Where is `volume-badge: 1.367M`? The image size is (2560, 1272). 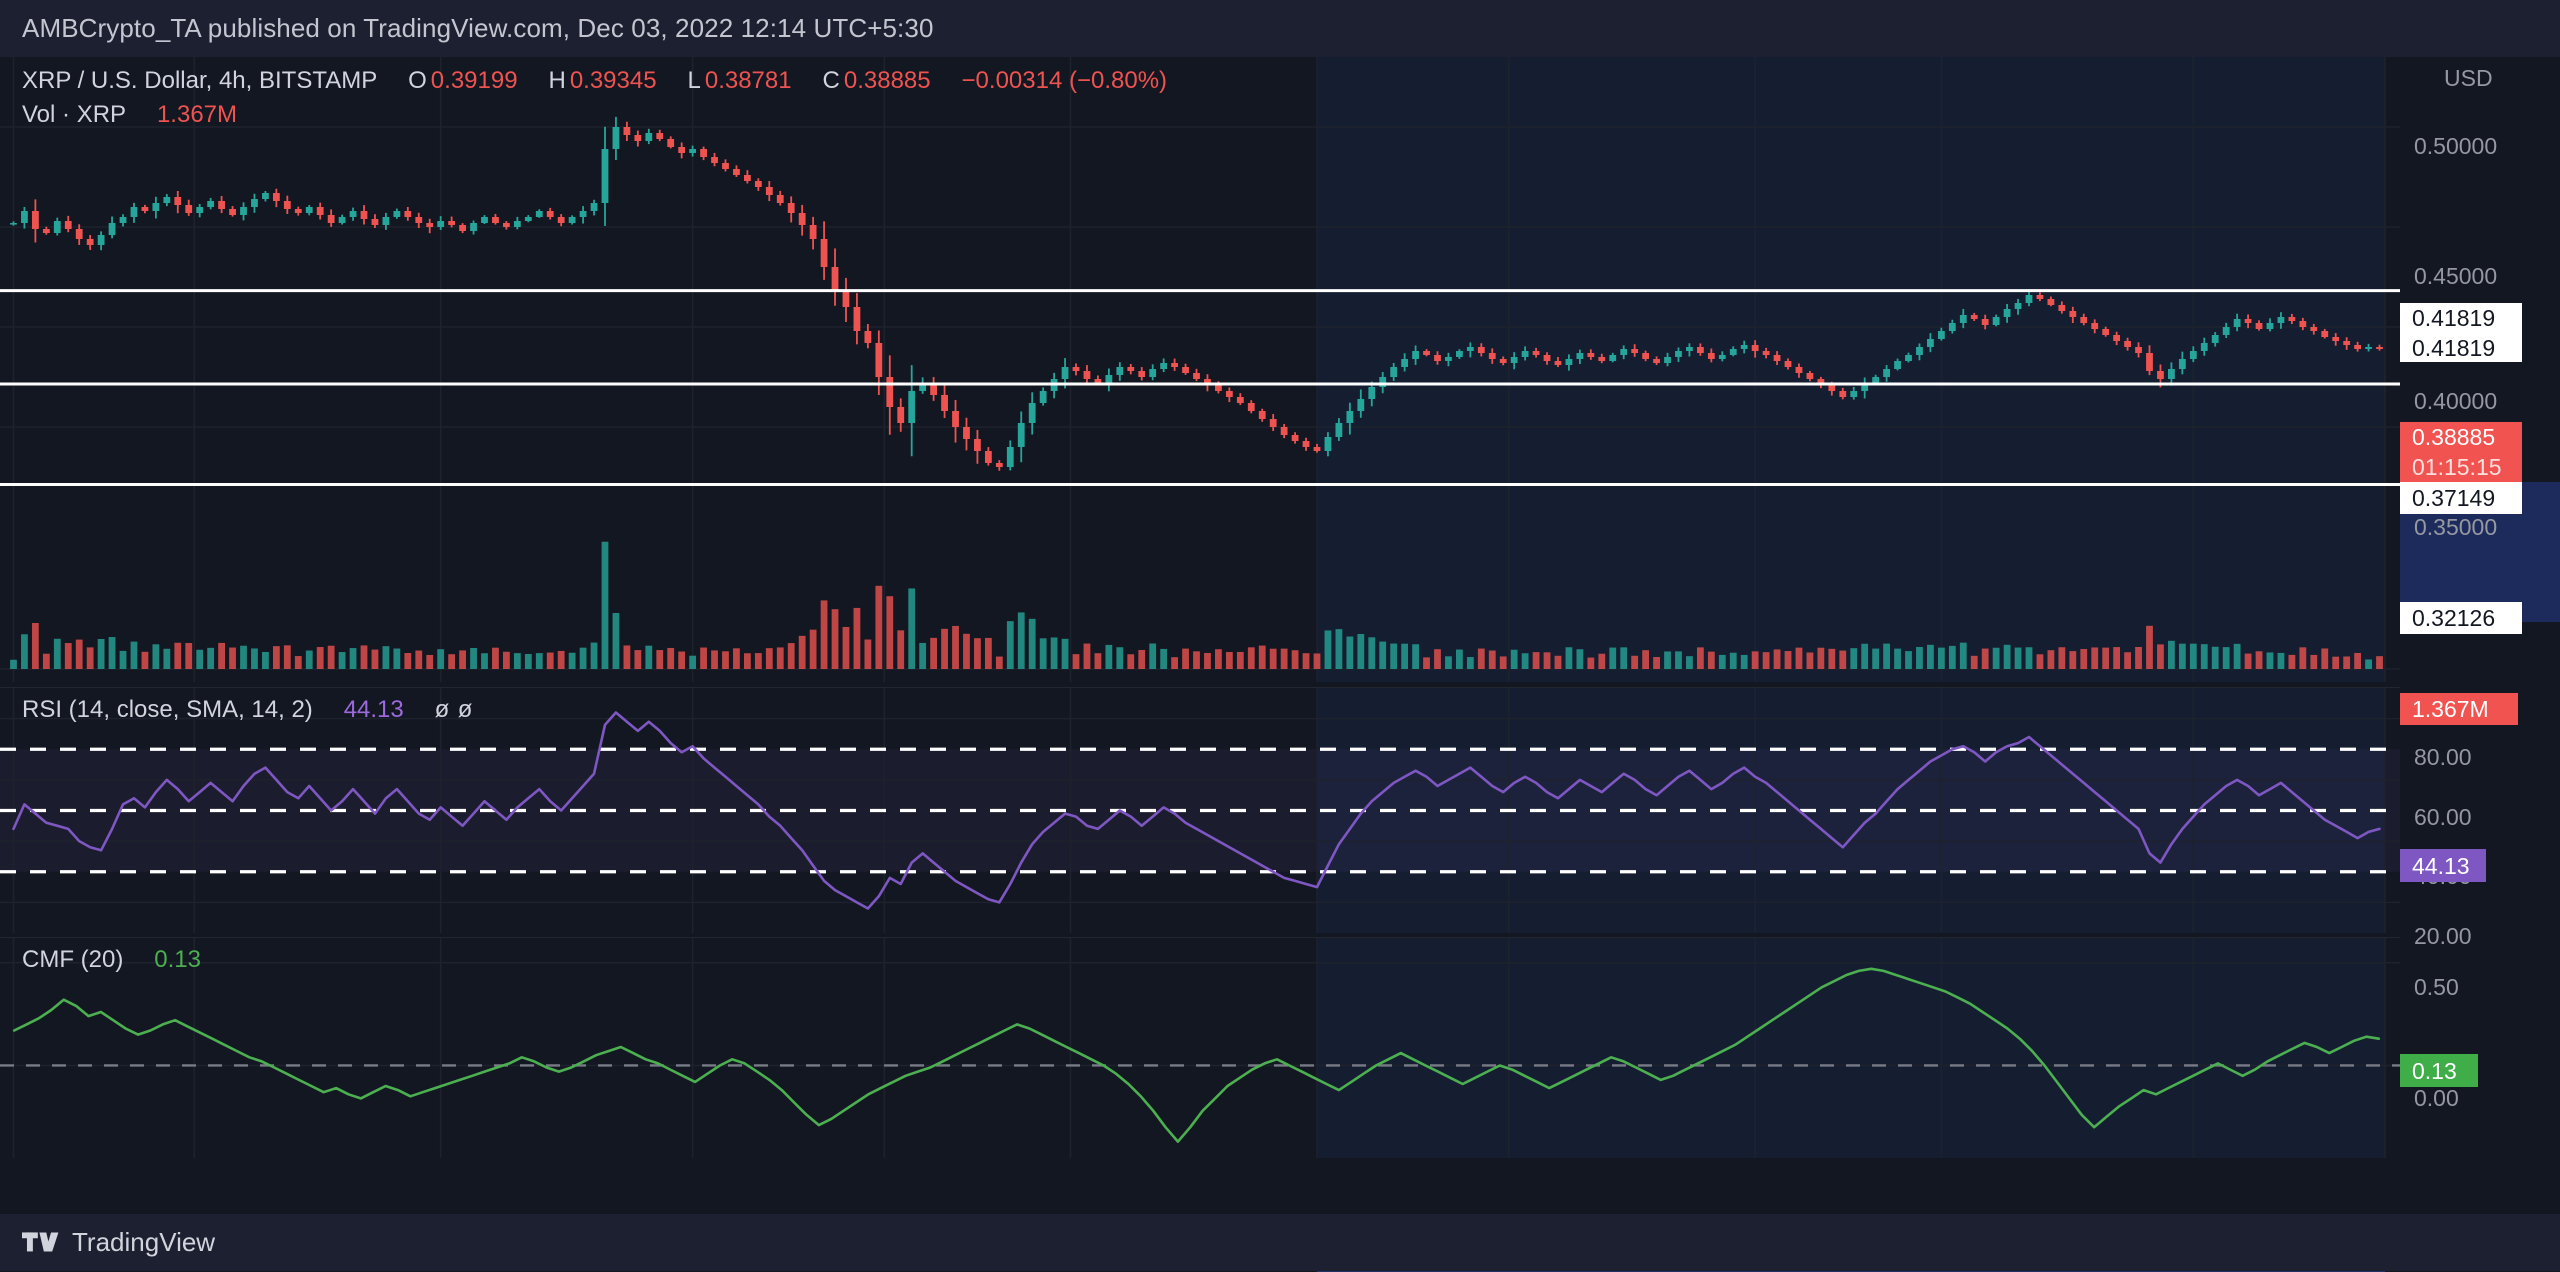 volume-badge: 1.367M is located at coordinates (2459, 709).